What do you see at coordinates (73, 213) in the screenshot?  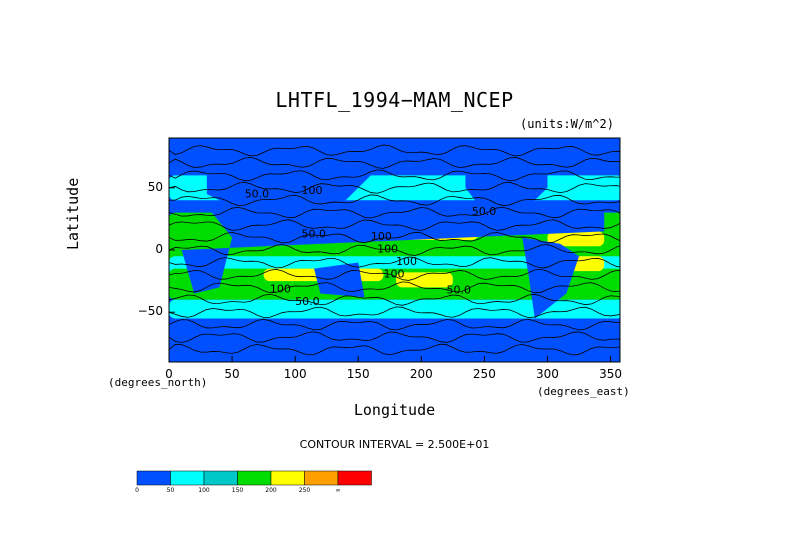 I see `y-axis-label: Latitude` at bounding box center [73, 213].